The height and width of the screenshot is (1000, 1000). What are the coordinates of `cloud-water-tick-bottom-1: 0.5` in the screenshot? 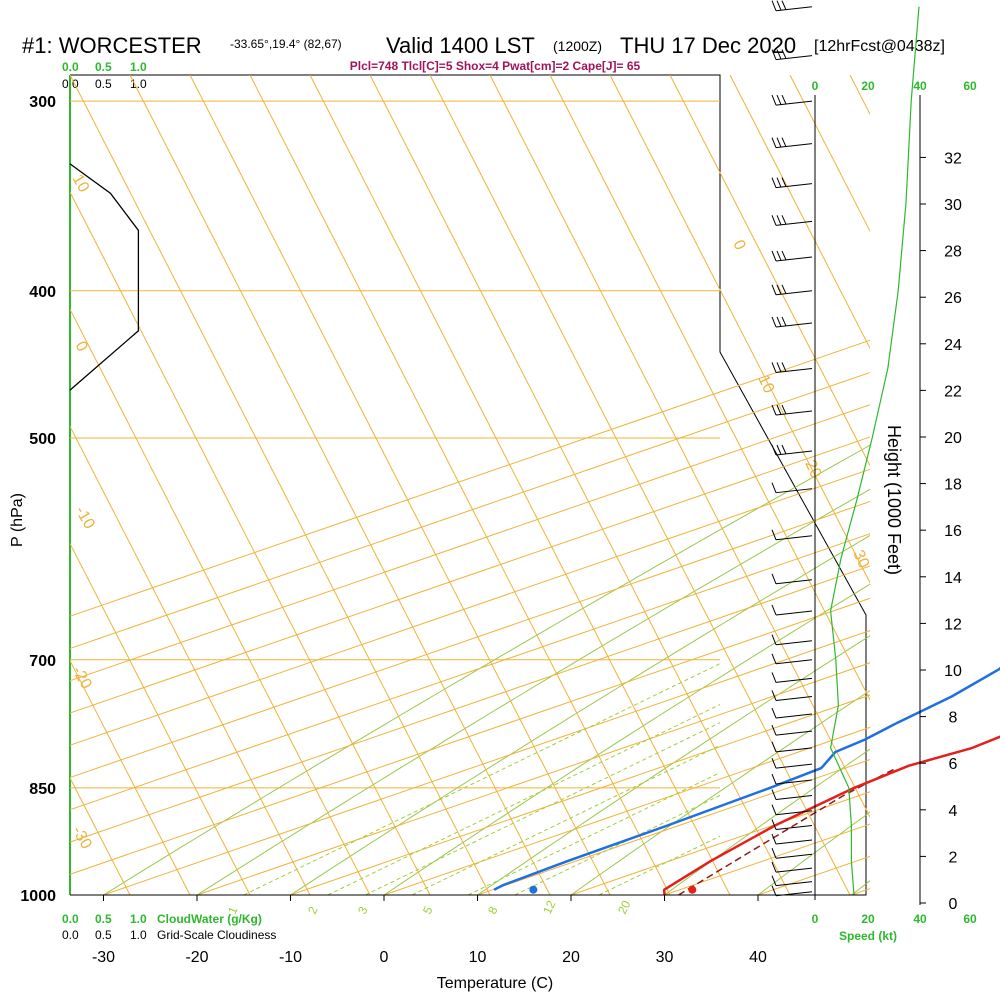 It's located at (103, 919).